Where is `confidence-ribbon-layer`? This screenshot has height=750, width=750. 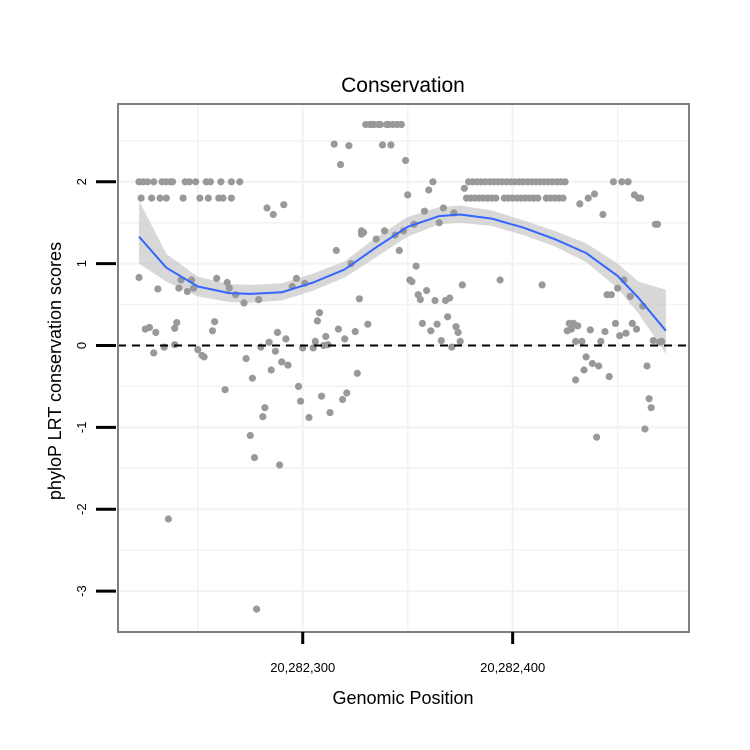 confidence-ribbon-layer is located at coordinates (402, 277).